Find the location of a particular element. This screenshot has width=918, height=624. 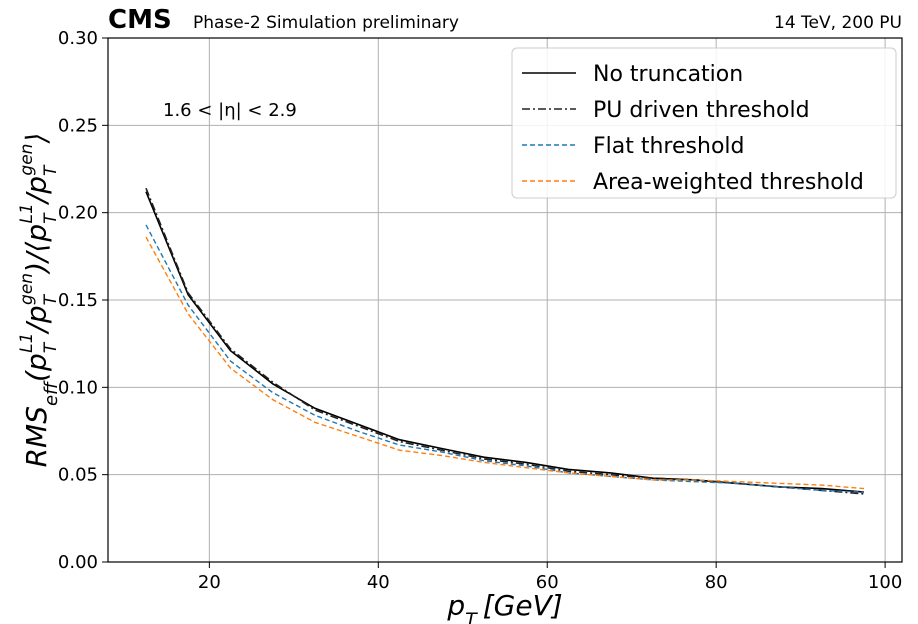

experiment-label: CMS is located at coordinates (140, 20).